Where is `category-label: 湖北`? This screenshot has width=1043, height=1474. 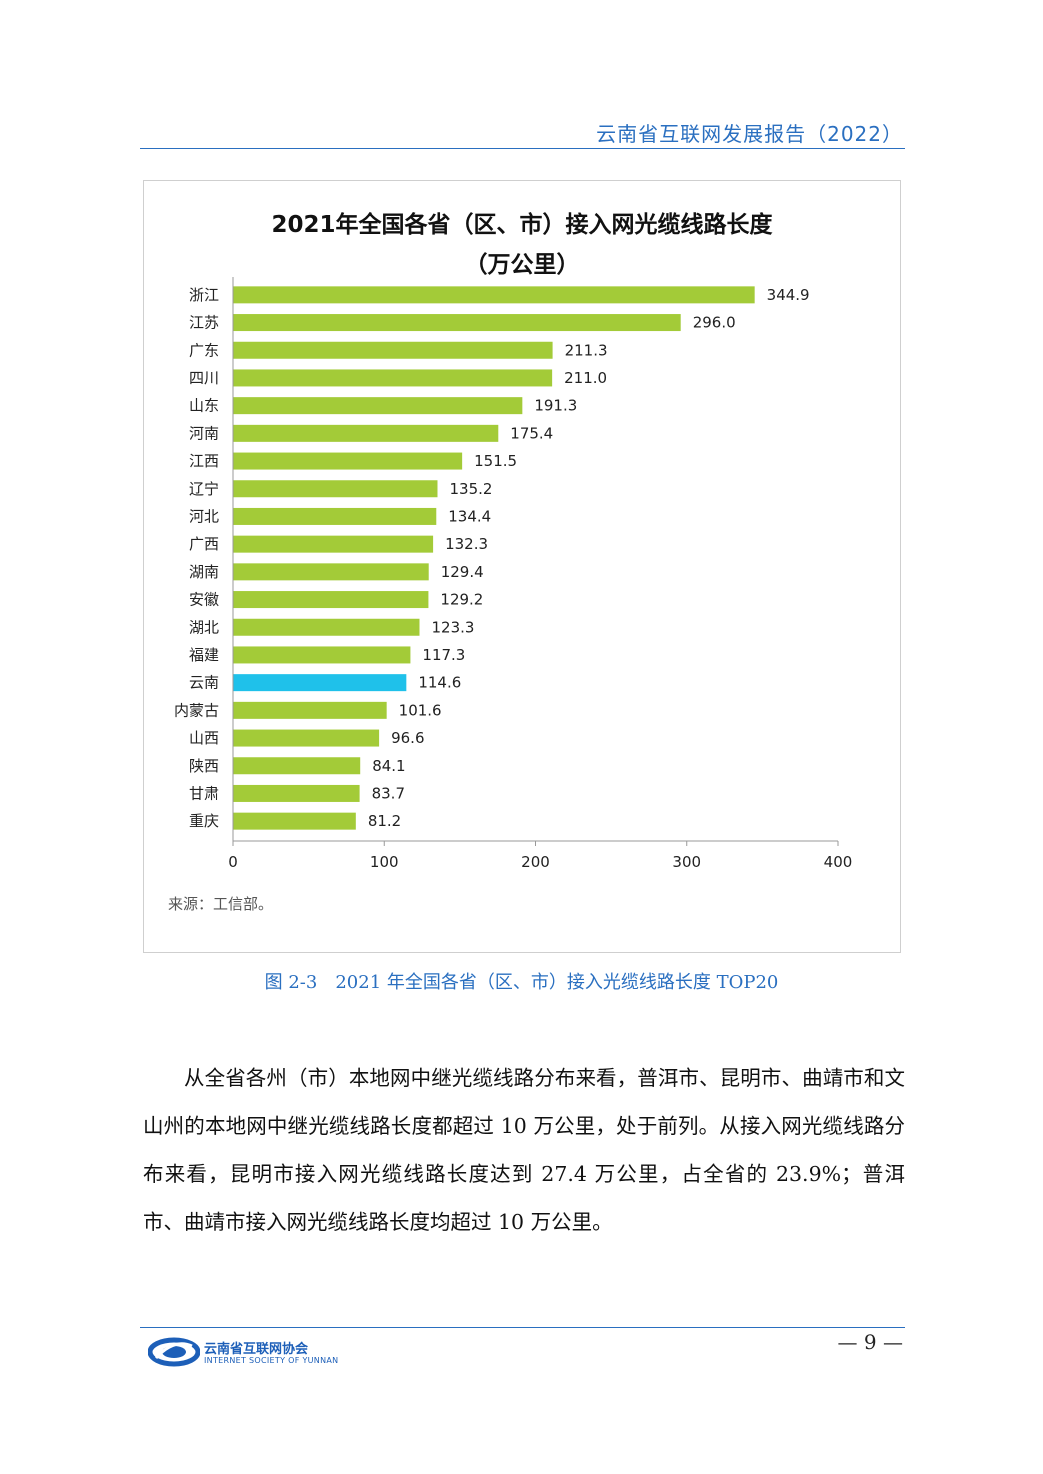
category-label: 湖北 is located at coordinates (204, 627).